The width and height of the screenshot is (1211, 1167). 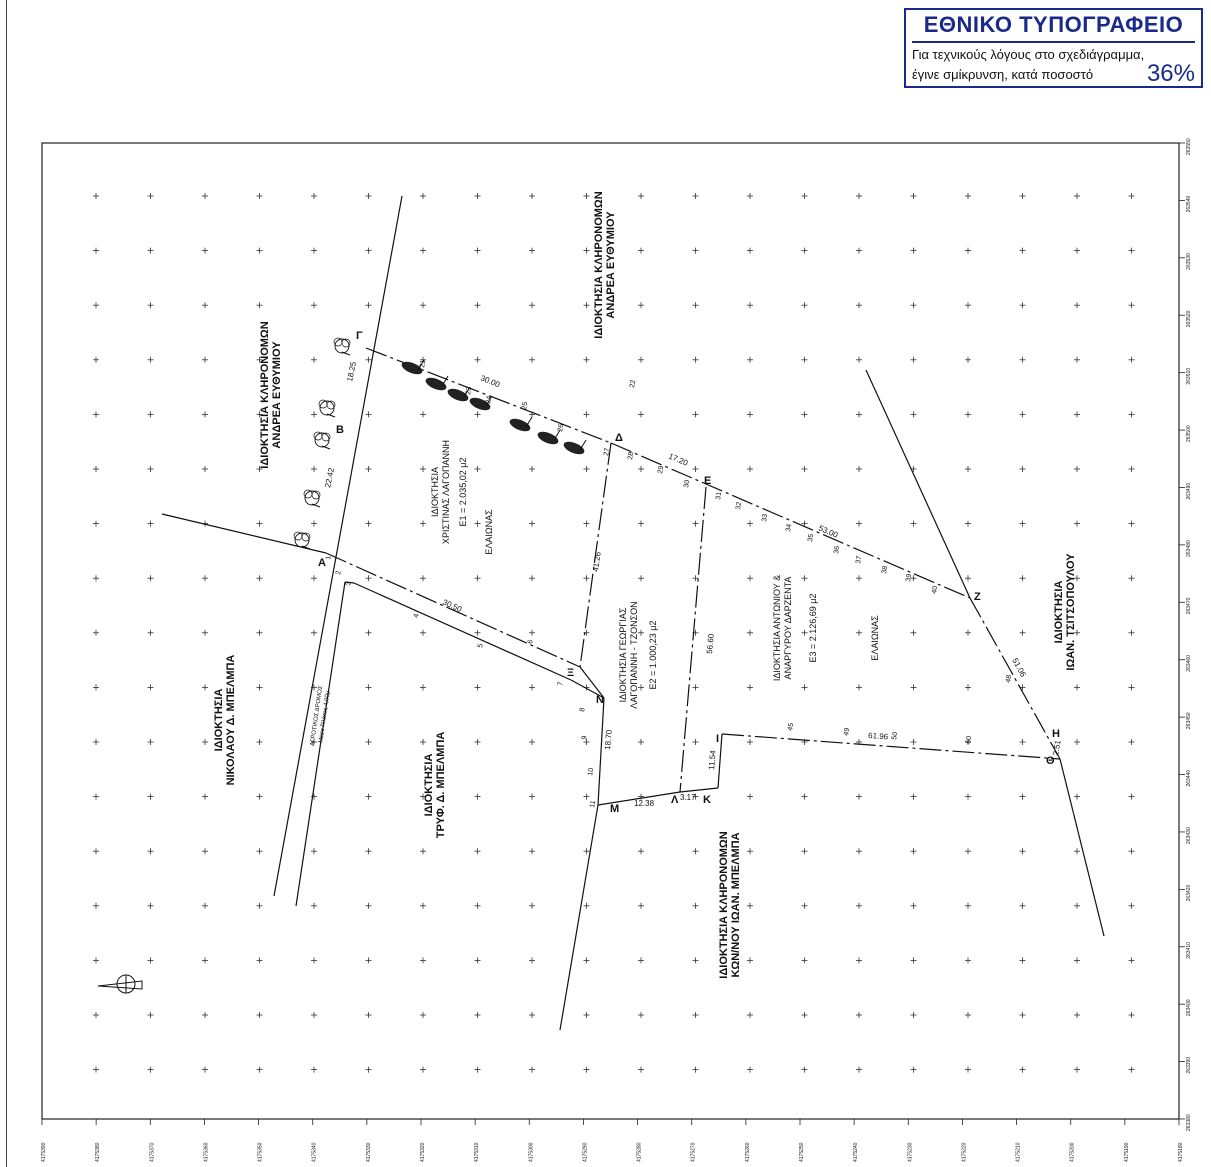 I want to click on svg-text: E1 = 2.035,02 μ2, so click(x=463, y=492).